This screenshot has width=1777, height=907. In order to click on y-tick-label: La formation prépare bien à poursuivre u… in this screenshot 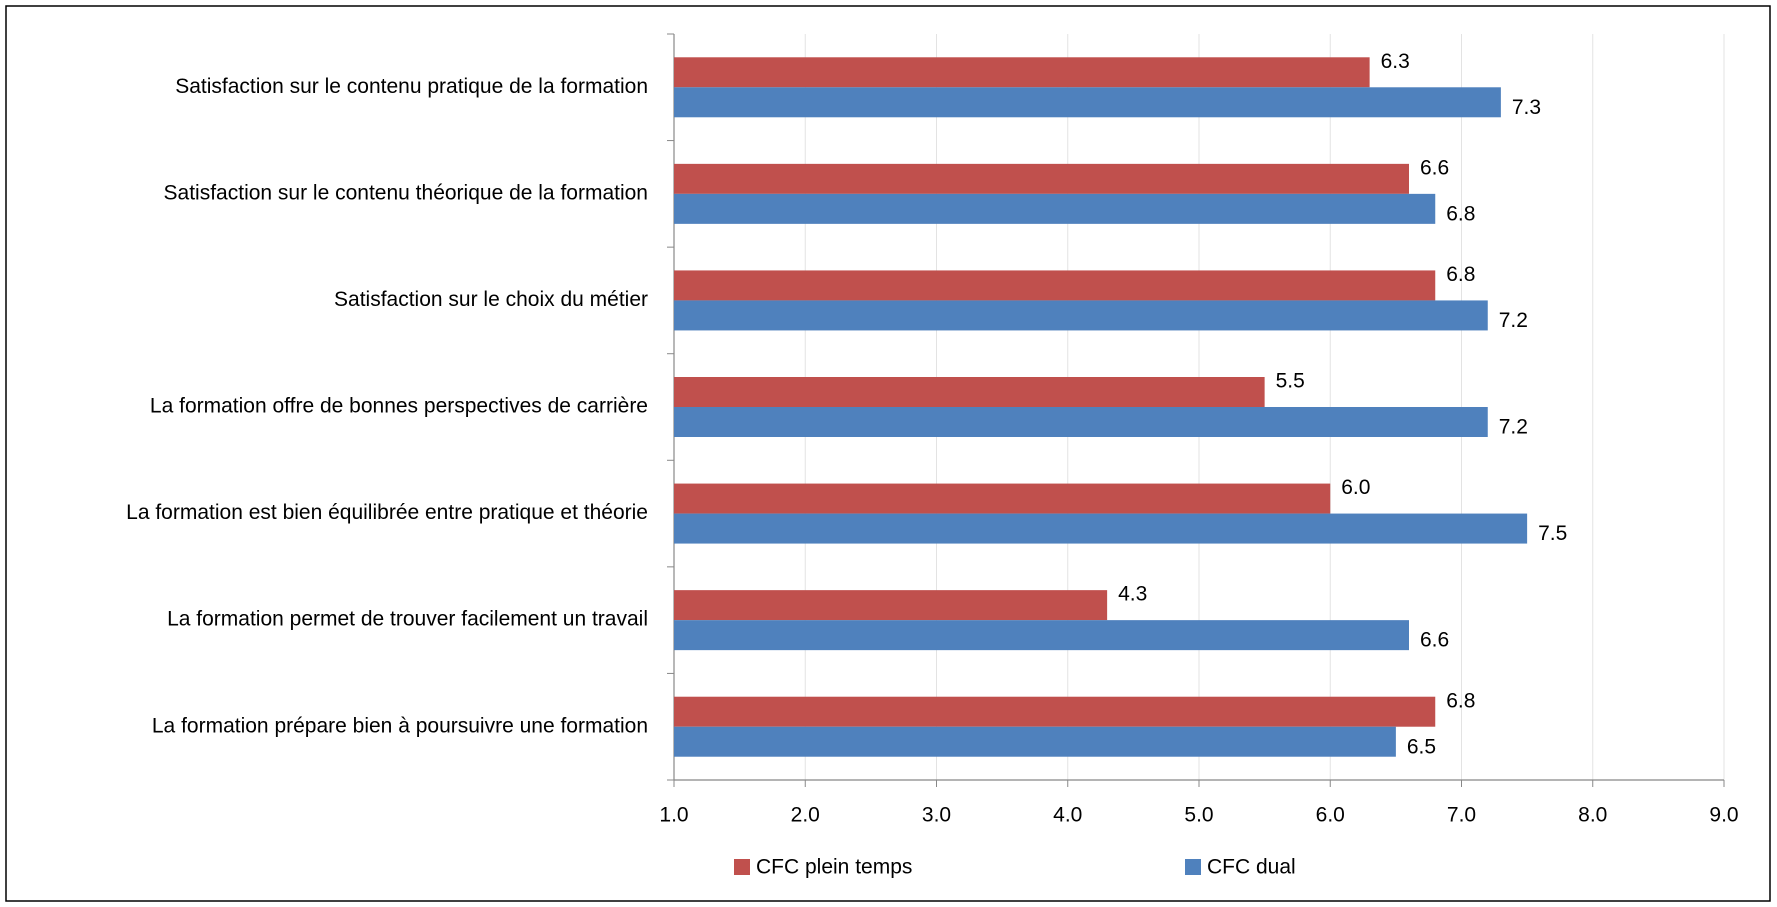, I will do `click(400, 725)`.